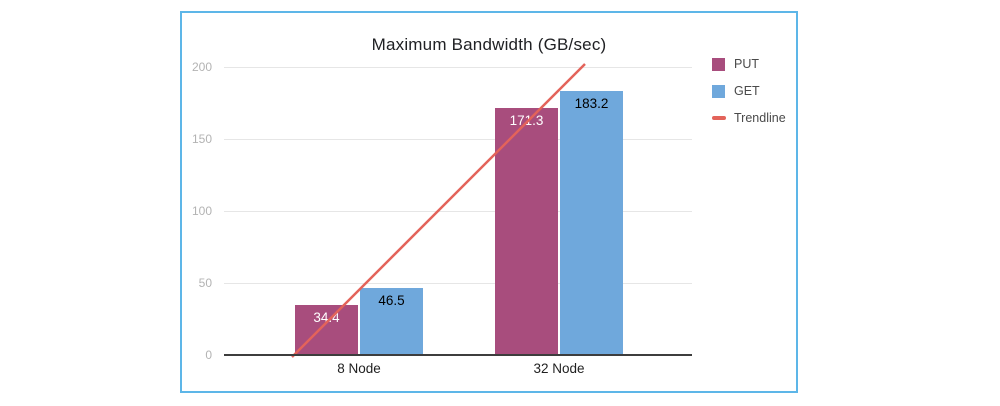 The width and height of the screenshot is (1000, 406). What do you see at coordinates (718, 64) in the screenshot?
I see `legend-swatch-put` at bounding box center [718, 64].